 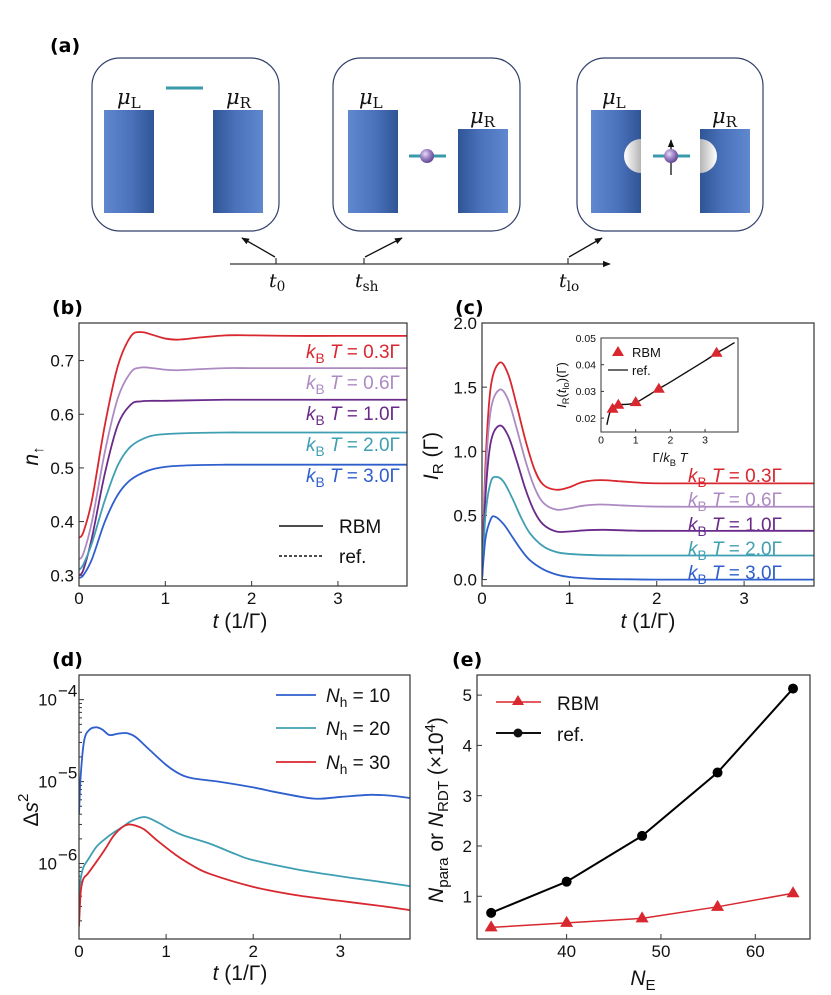 I want to click on d-ylabel: Δs2, so click(x=29, y=810).